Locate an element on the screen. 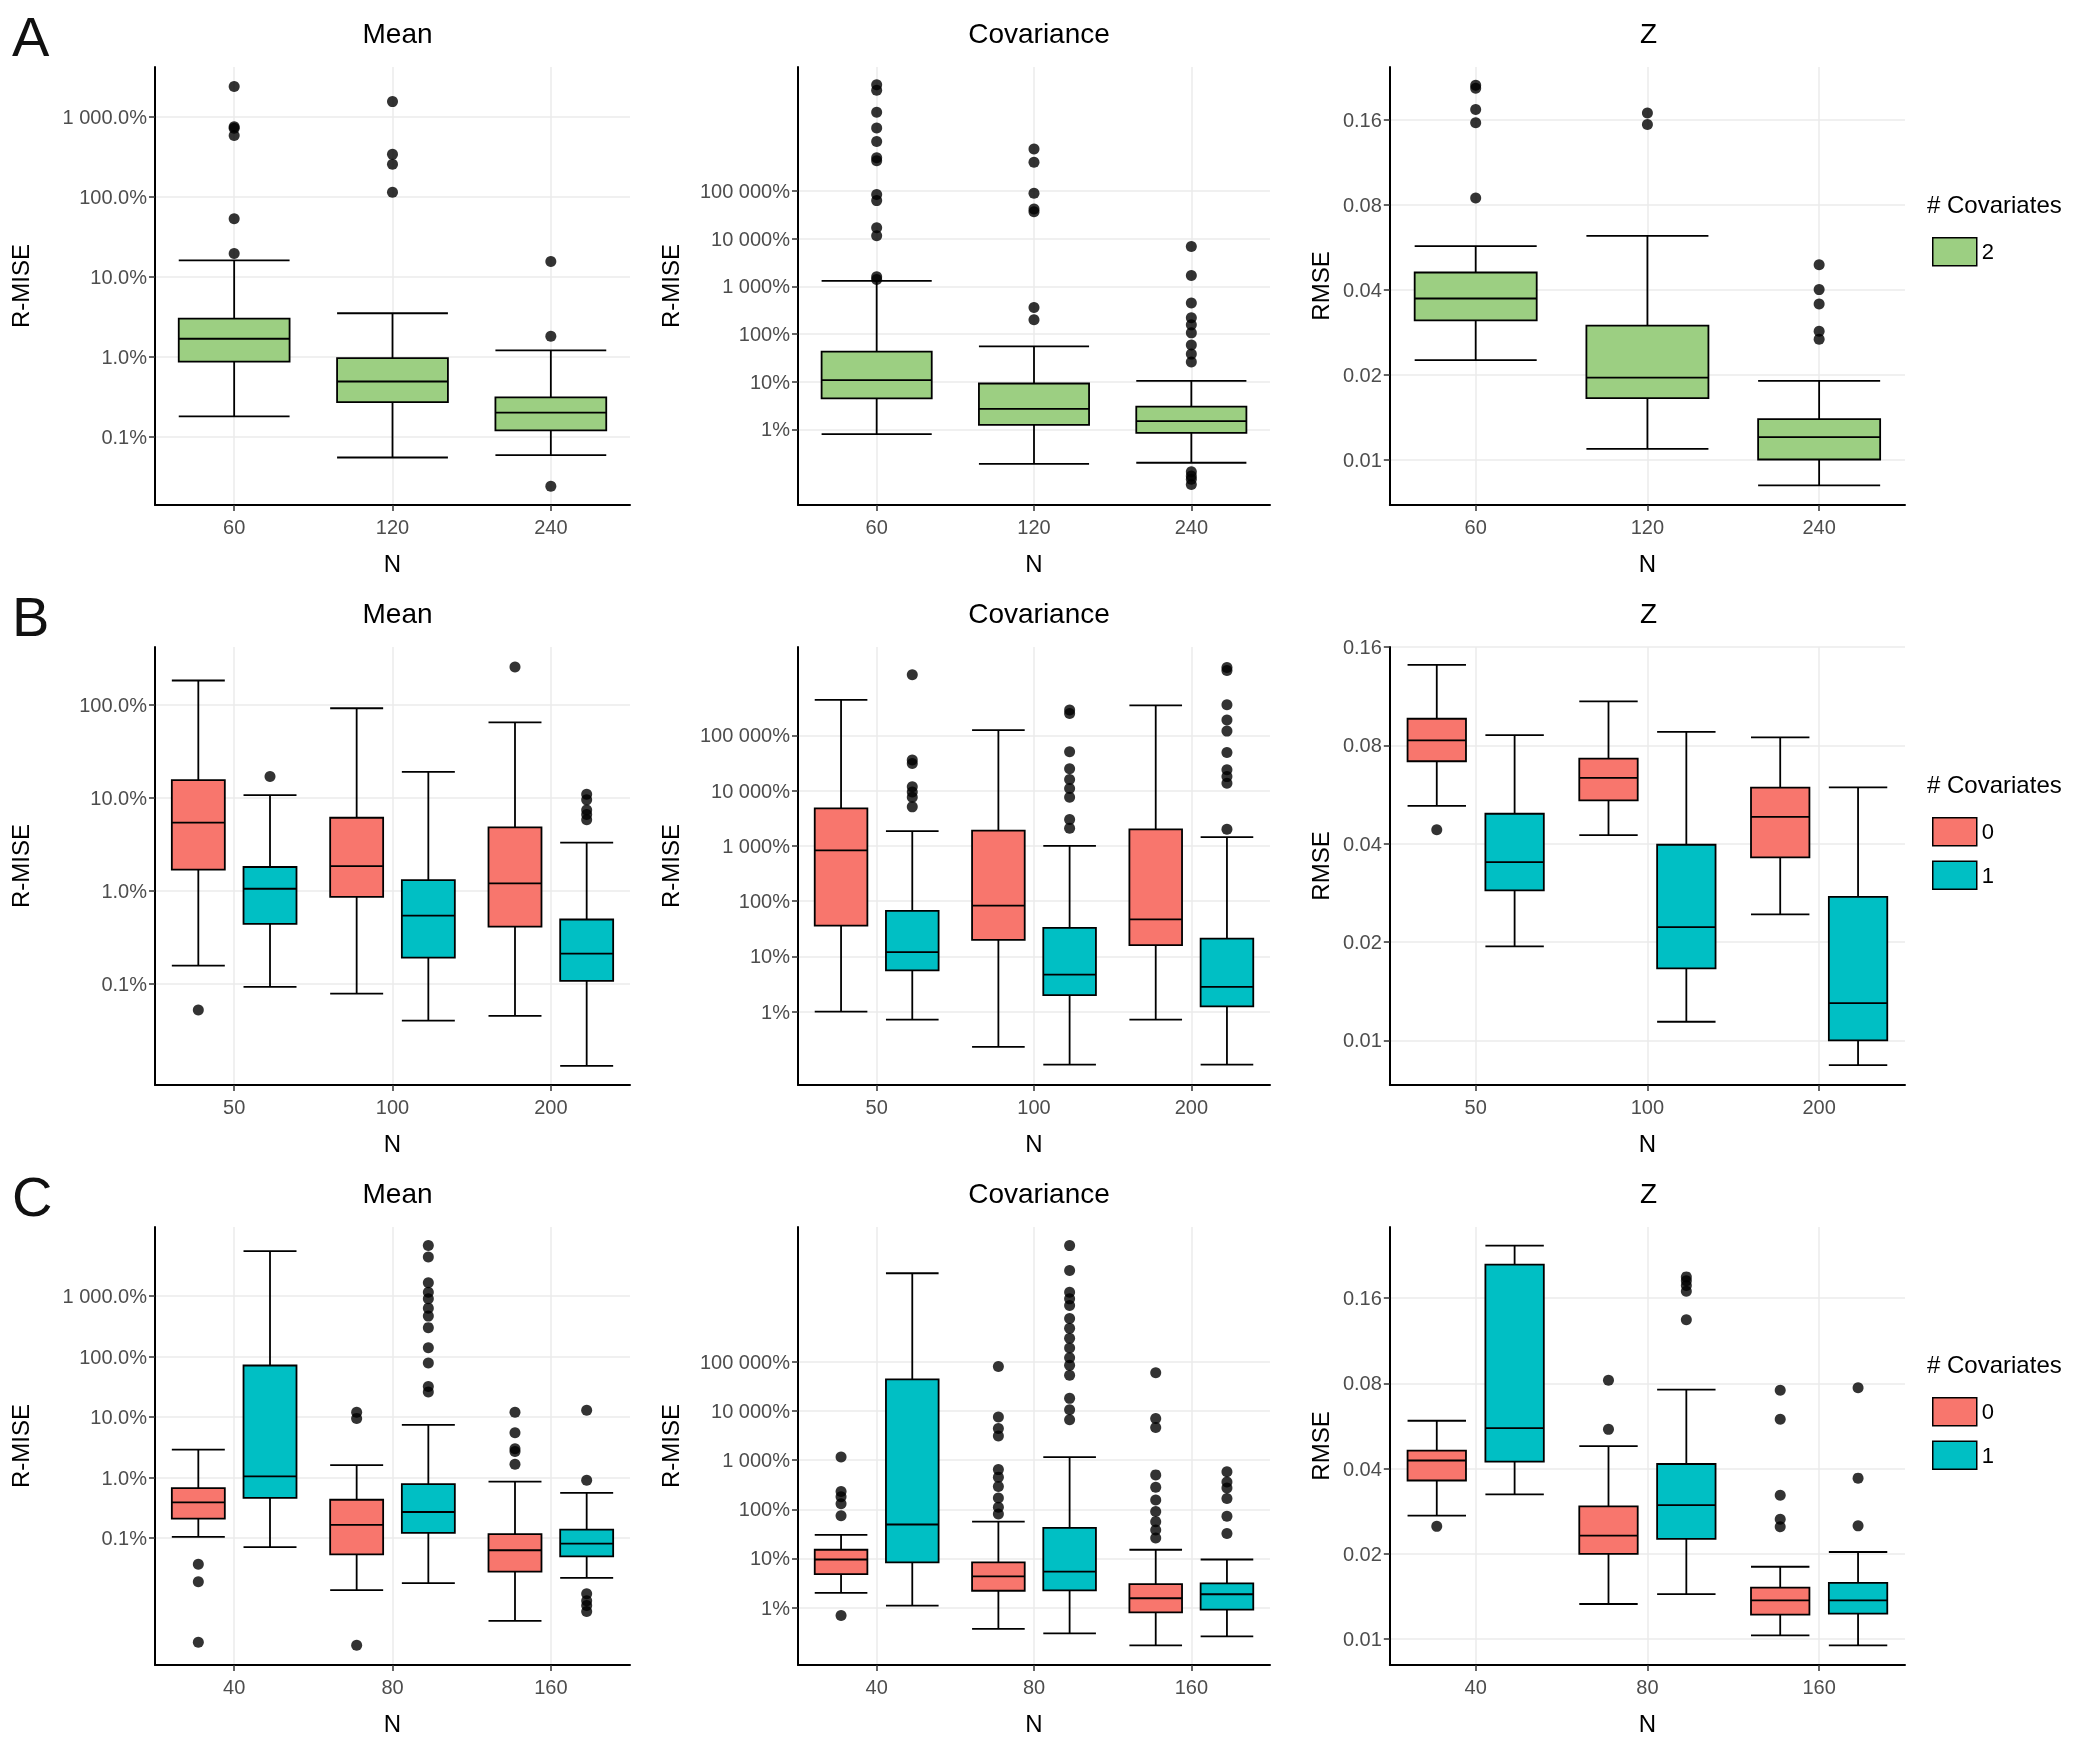  y-tick-label: 1 000.0% is located at coordinates (105, 1295).